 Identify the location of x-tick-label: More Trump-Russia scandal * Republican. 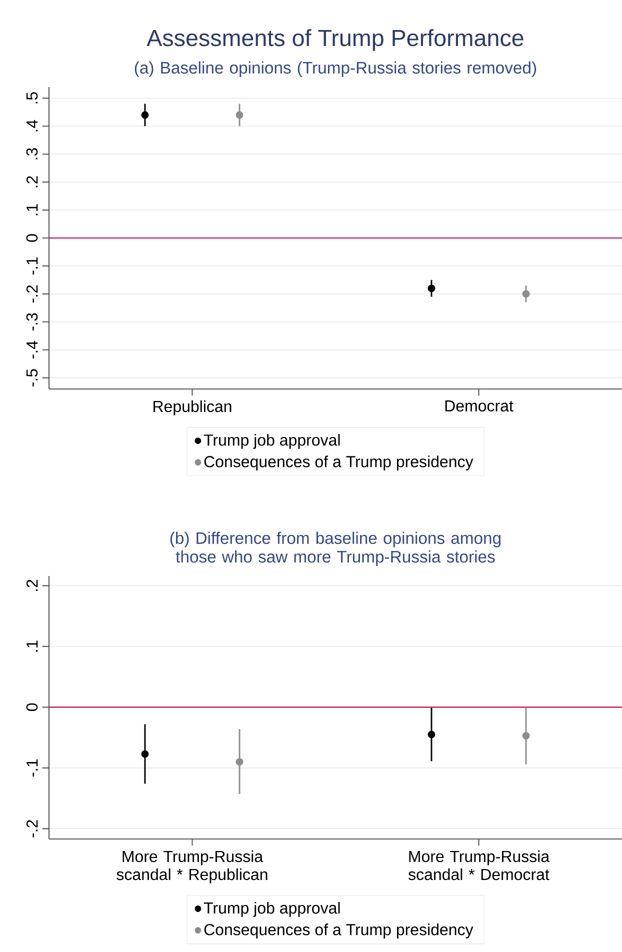
(192, 867).